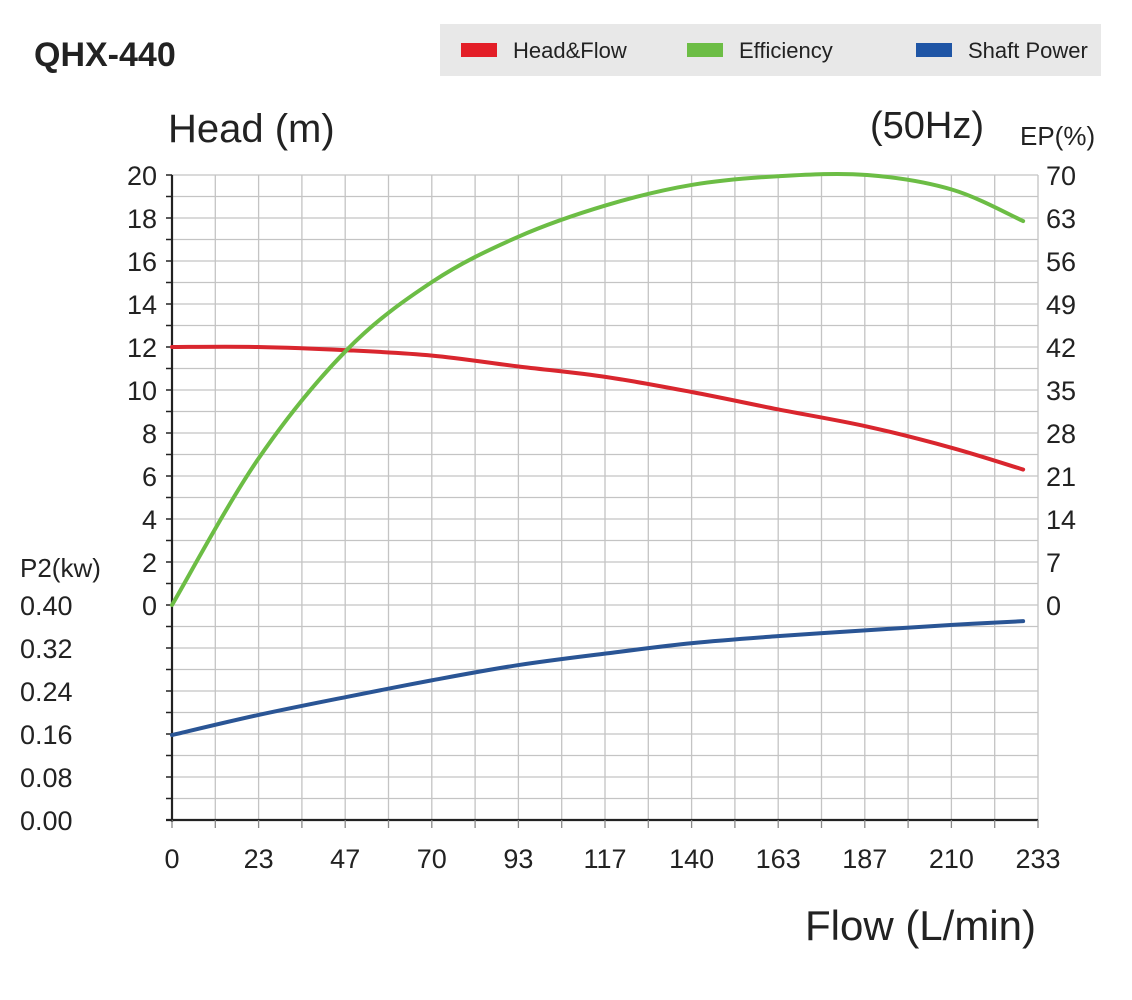 The height and width of the screenshot is (1000, 1132). What do you see at coordinates (920, 925) in the screenshot?
I see `x-axis-label: Flow (L/min)` at bounding box center [920, 925].